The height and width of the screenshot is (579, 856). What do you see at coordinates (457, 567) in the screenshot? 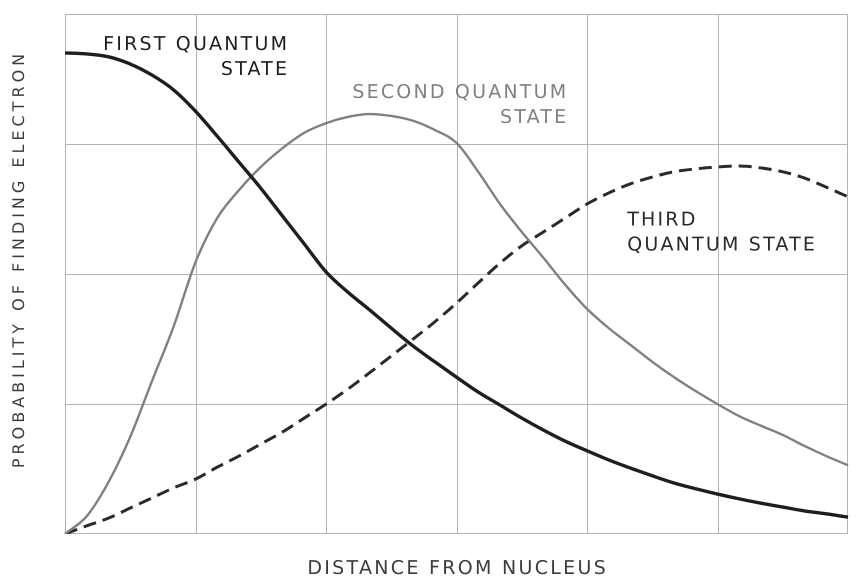
I see `x-axis-title: DISTANCE FROM NUCLEUS` at bounding box center [457, 567].